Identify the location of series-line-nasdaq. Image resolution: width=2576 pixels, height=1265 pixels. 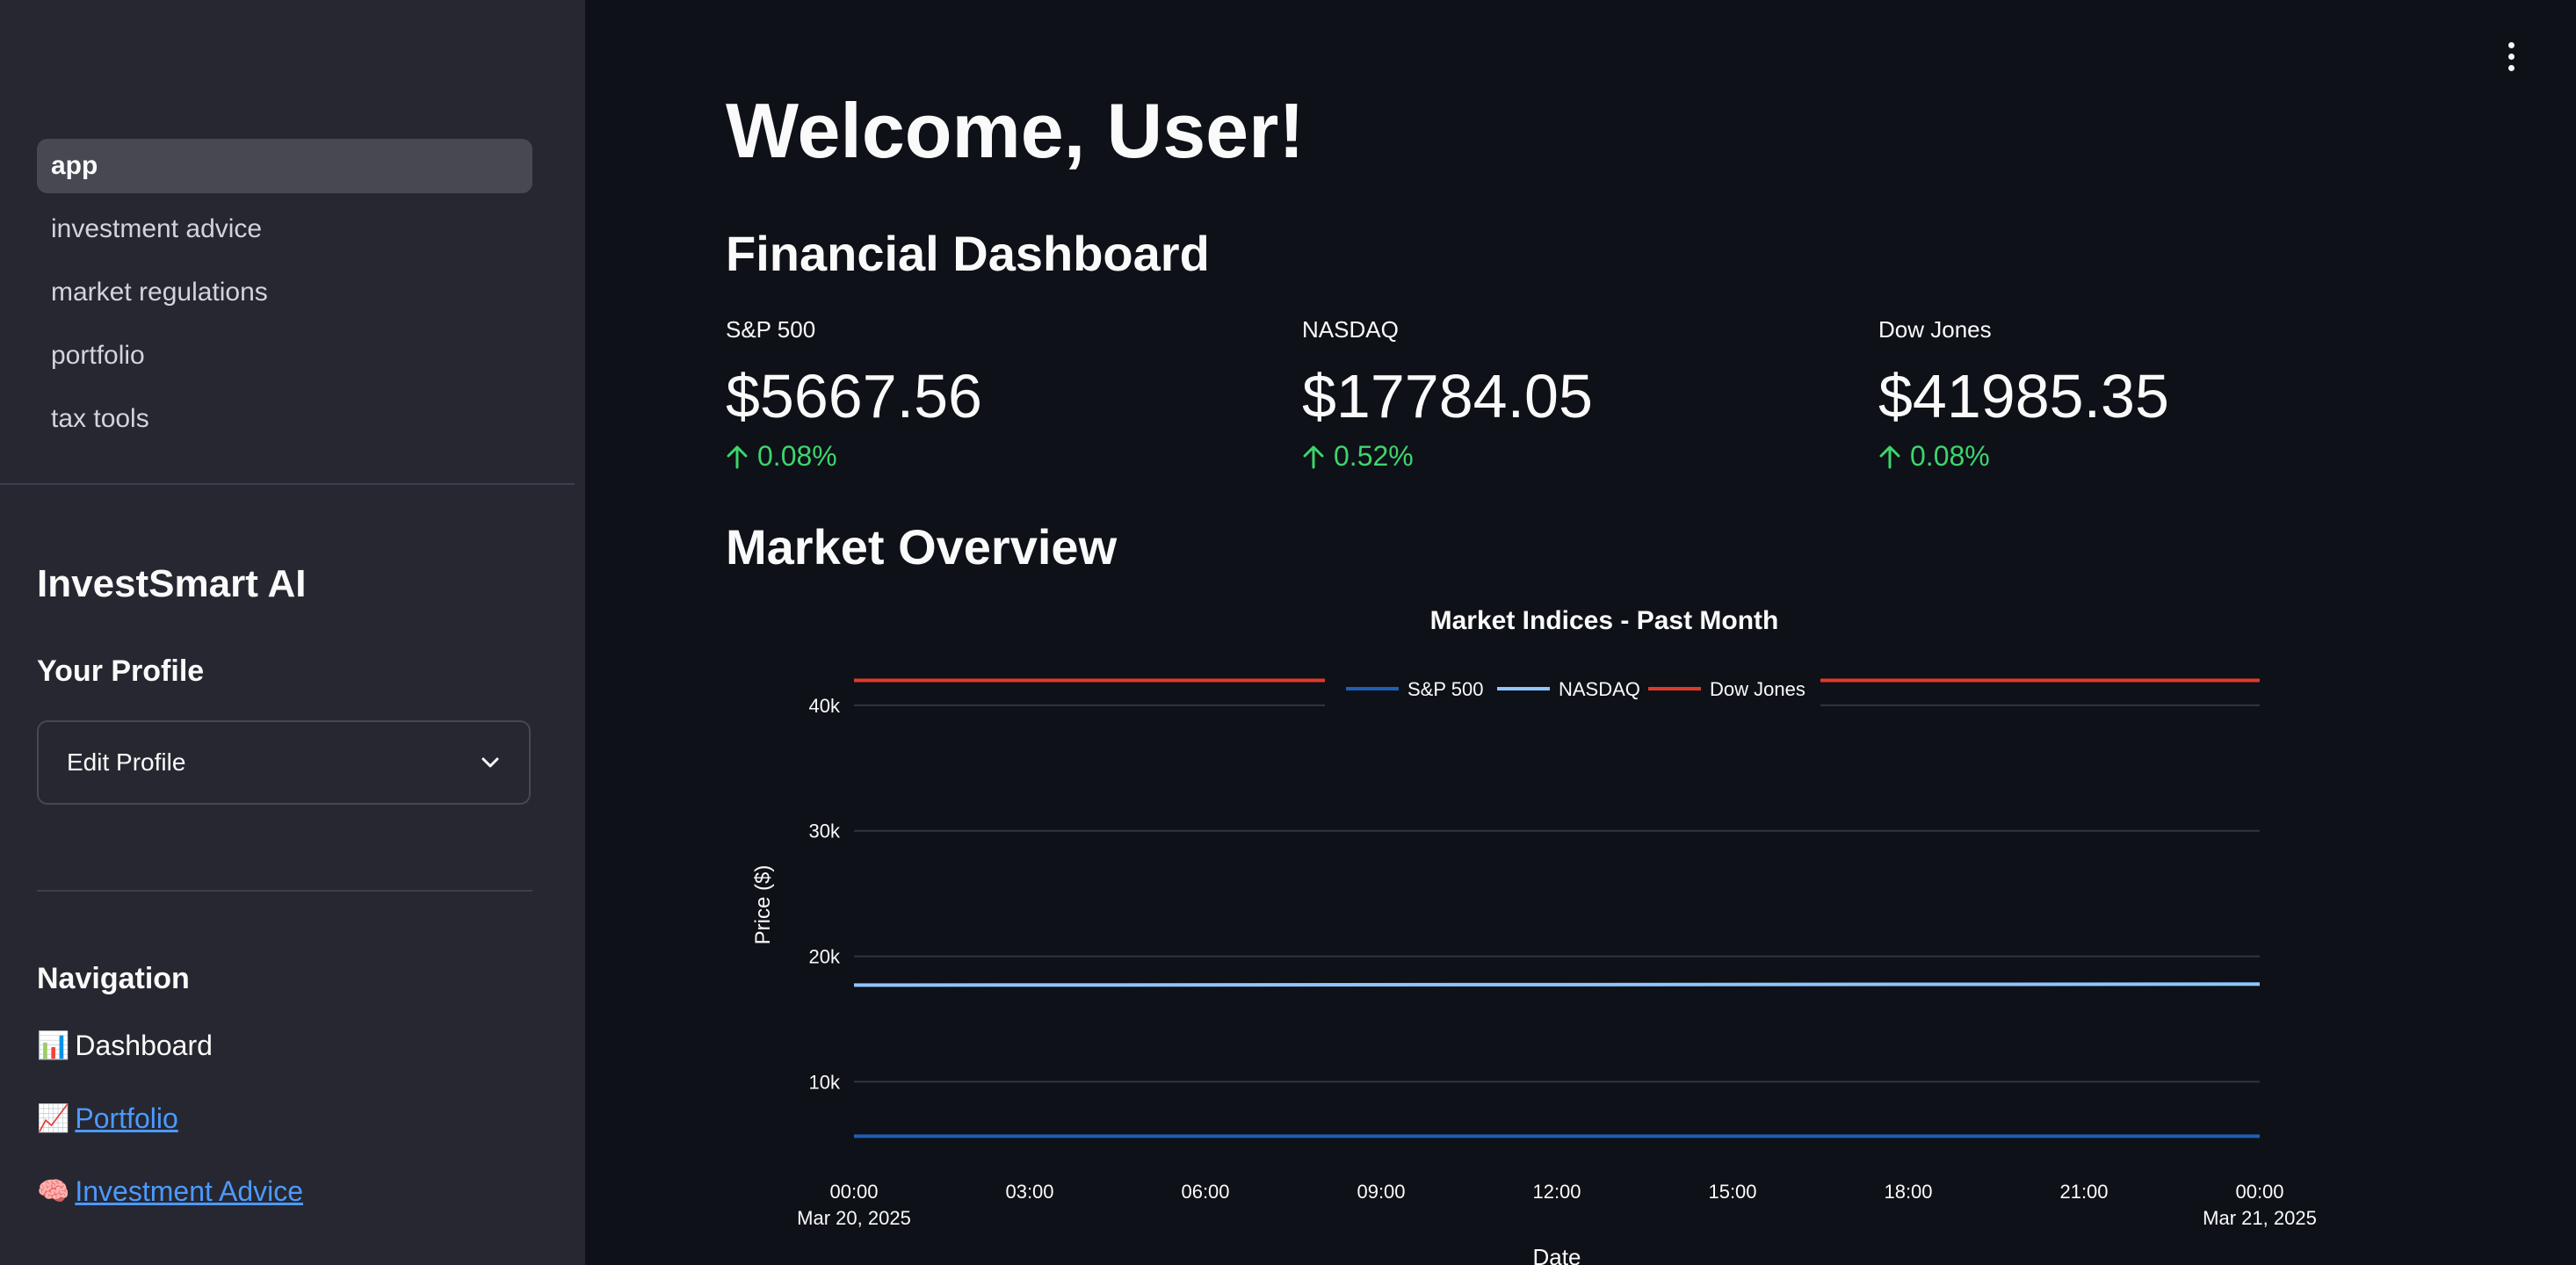
(1557, 985).